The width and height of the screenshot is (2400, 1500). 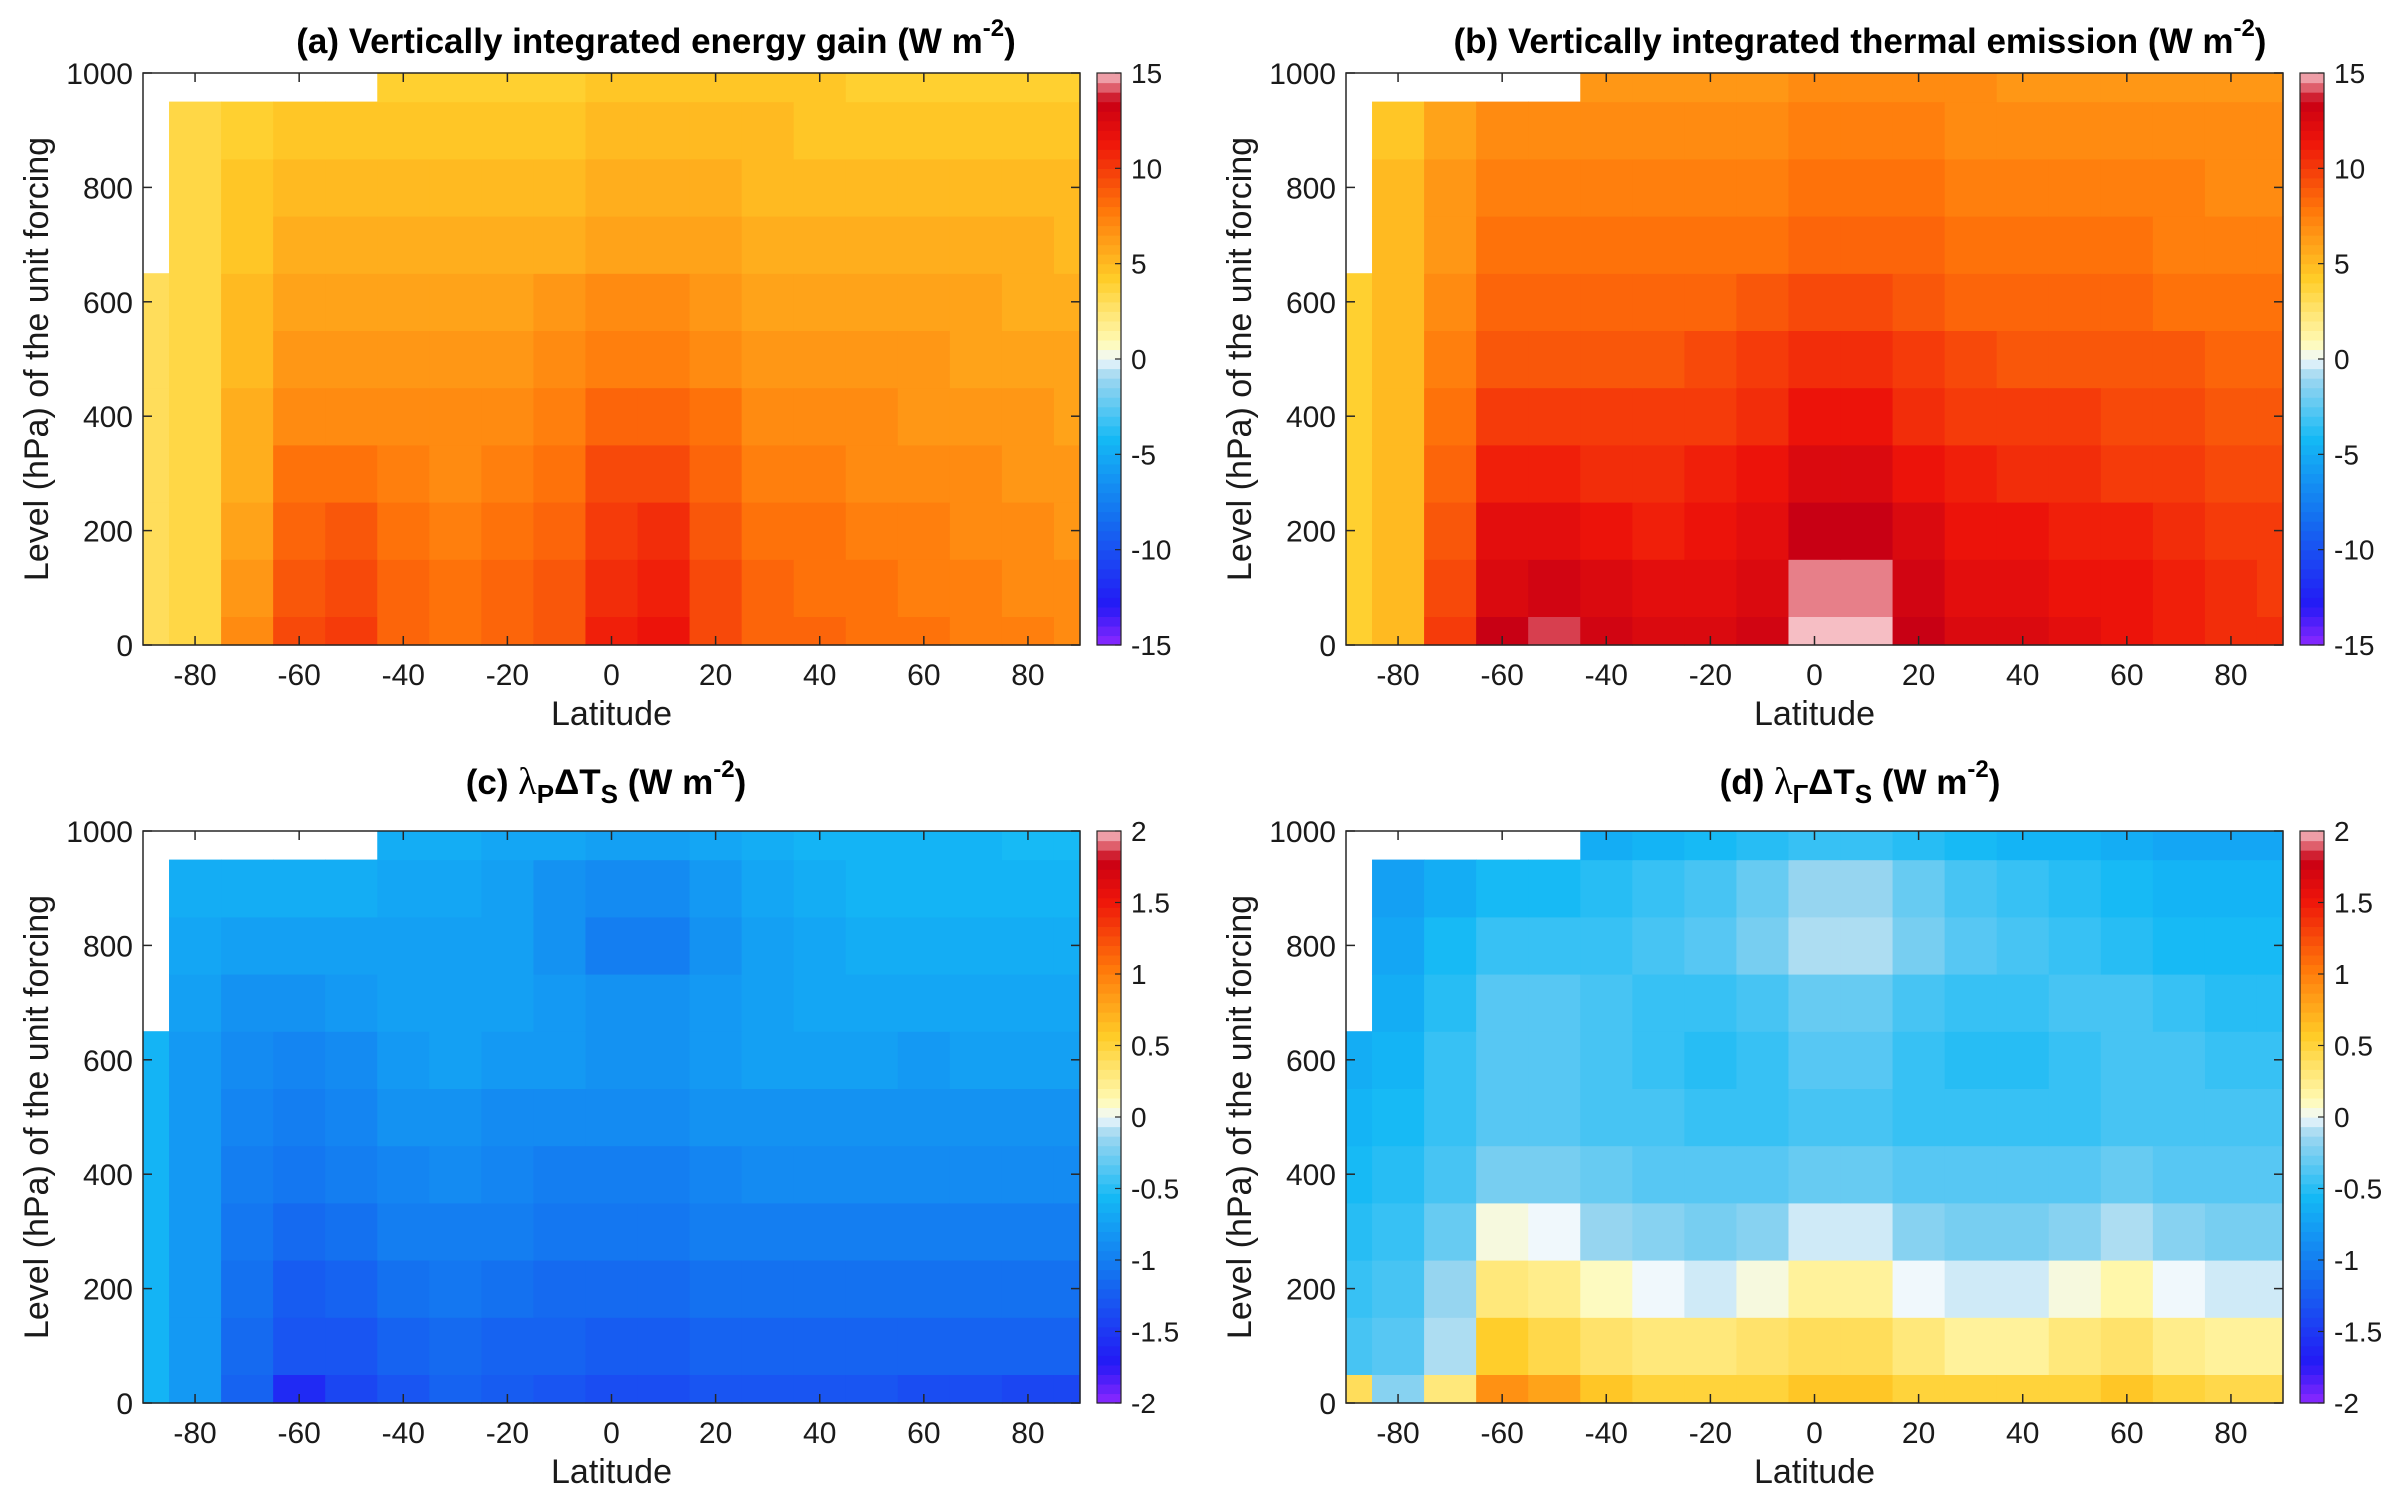 I want to click on panel-title-b-suffix: ), so click(x=2260, y=41).